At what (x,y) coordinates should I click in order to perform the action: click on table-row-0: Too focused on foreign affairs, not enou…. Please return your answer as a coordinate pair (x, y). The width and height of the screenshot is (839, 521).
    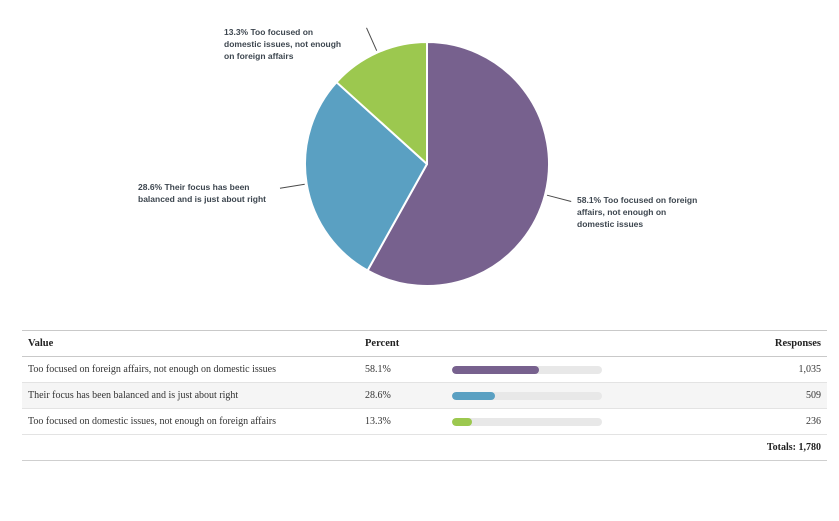
    Looking at the image, I should click on (424, 369).